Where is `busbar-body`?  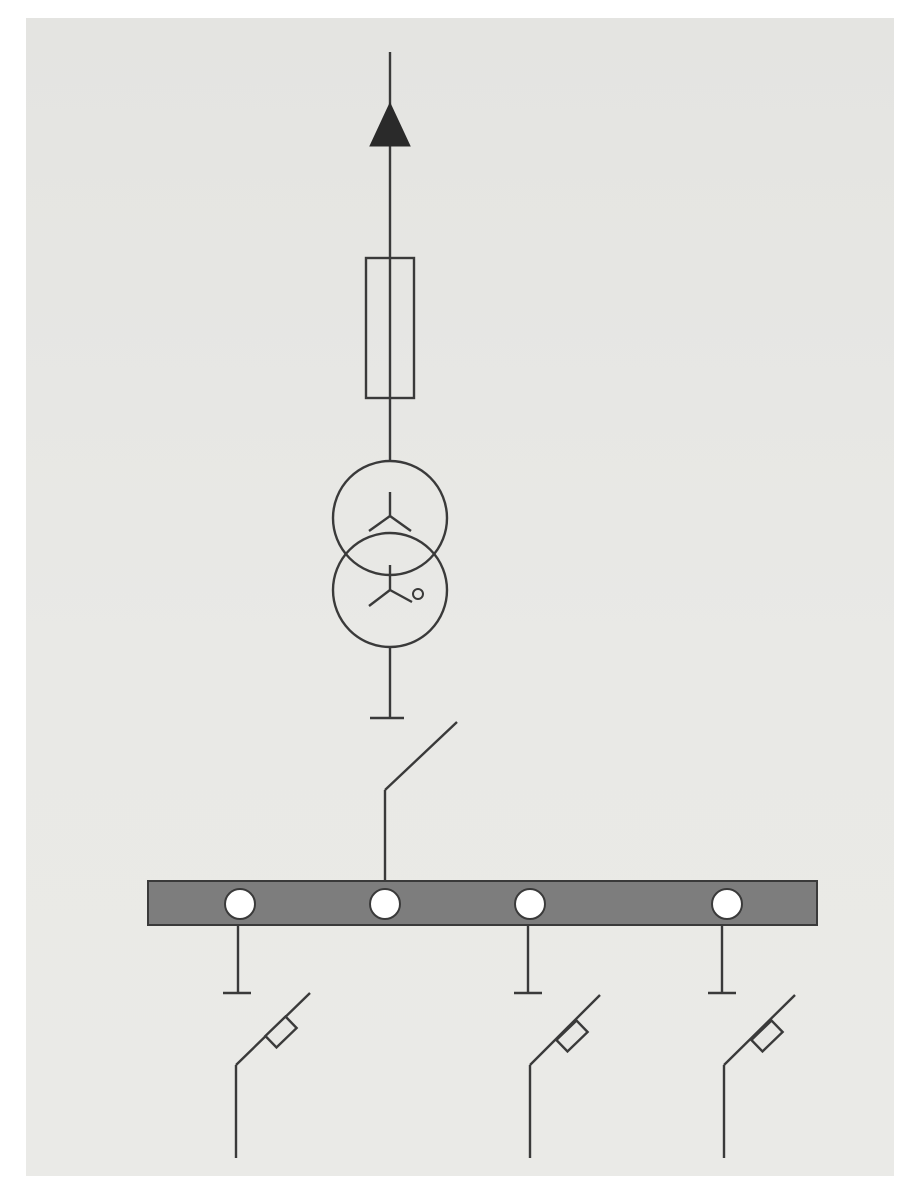 busbar-body is located at coordinates (482, 903).